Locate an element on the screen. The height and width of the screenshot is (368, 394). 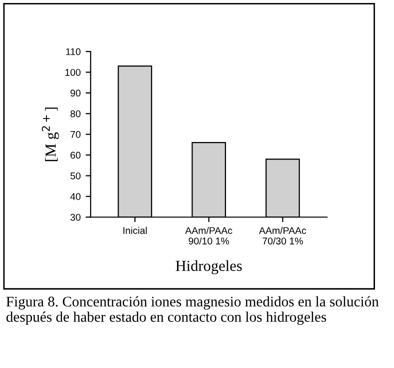
y-tick-label: 60 is located at coordinates (75, 155).